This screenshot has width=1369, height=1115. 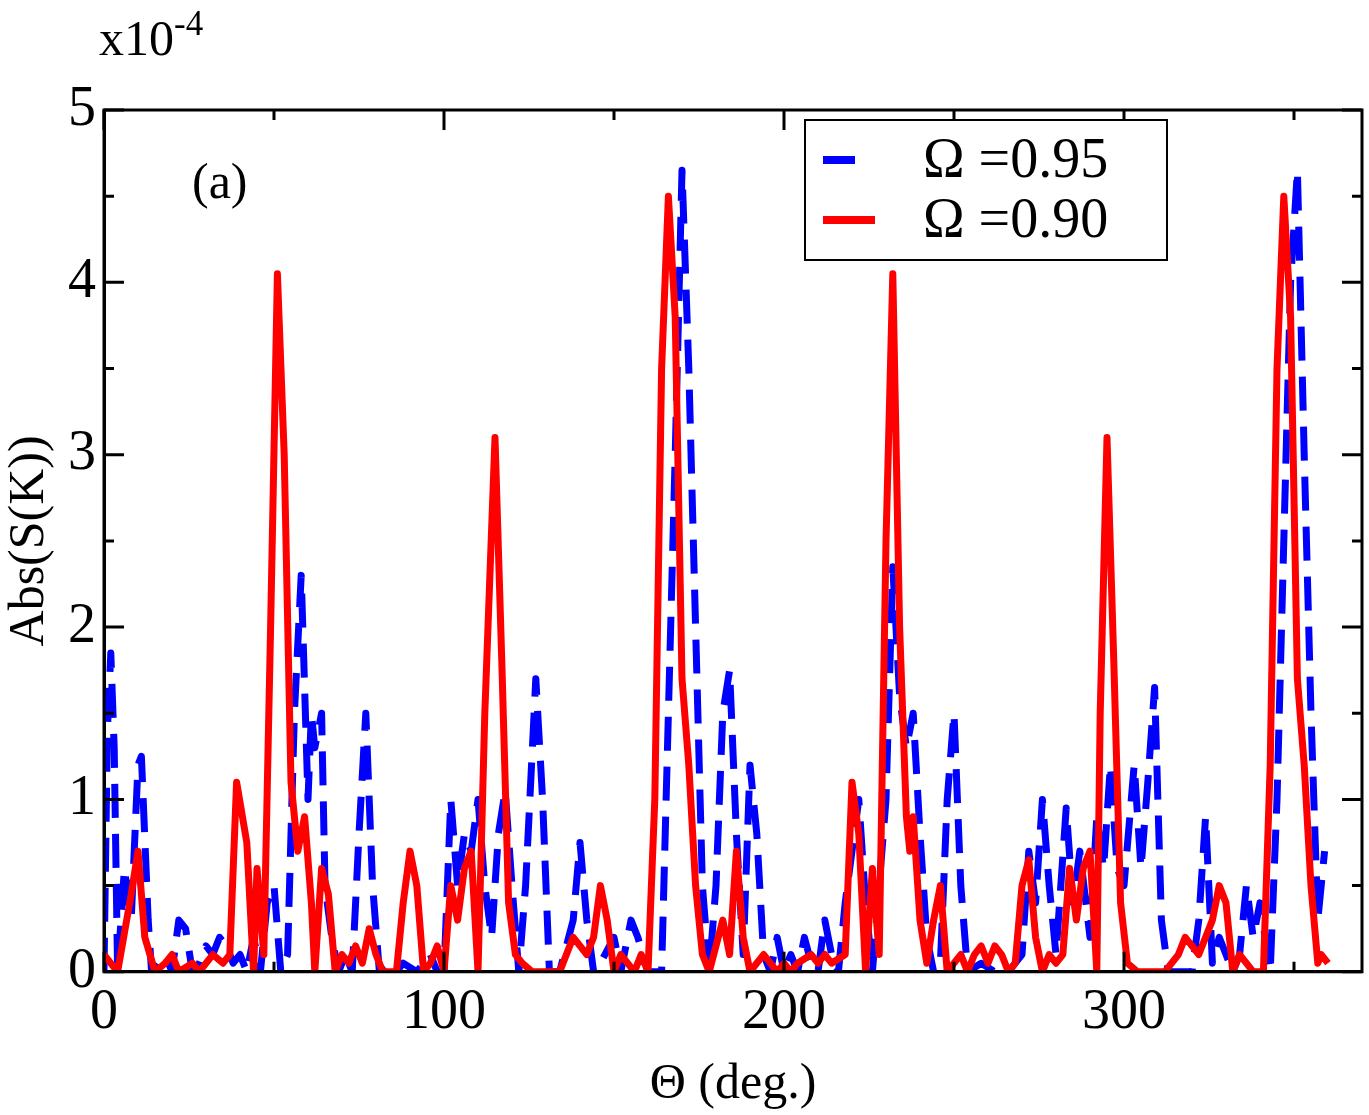 I want to click on y-tick-label: 1, so click(x=82, y=795).